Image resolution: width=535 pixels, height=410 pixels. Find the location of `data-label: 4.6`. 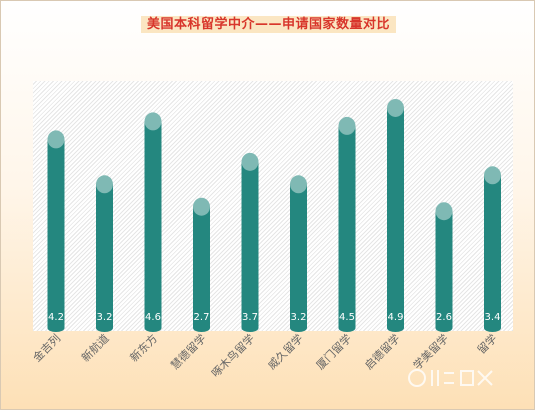

data-label: 4.6 is located at coordinates (153, 317).